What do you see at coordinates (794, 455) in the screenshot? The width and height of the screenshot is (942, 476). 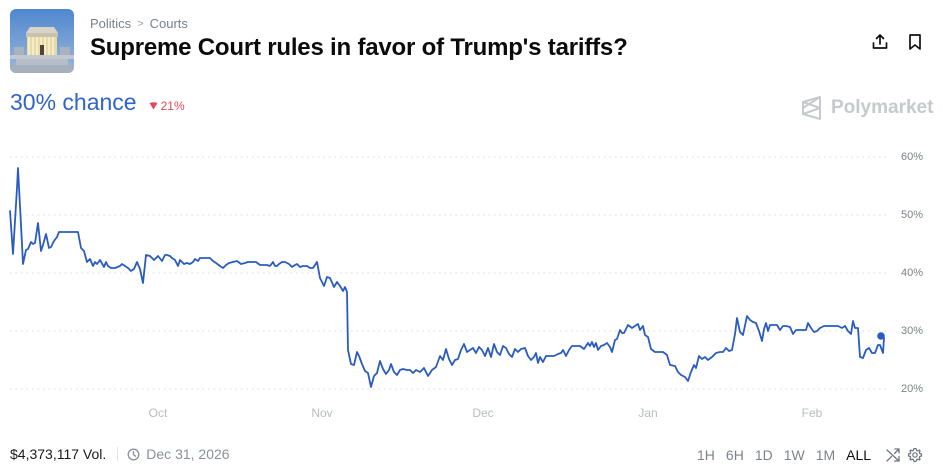 I see `range-1w: 1W` at bounding box center [794, 455].